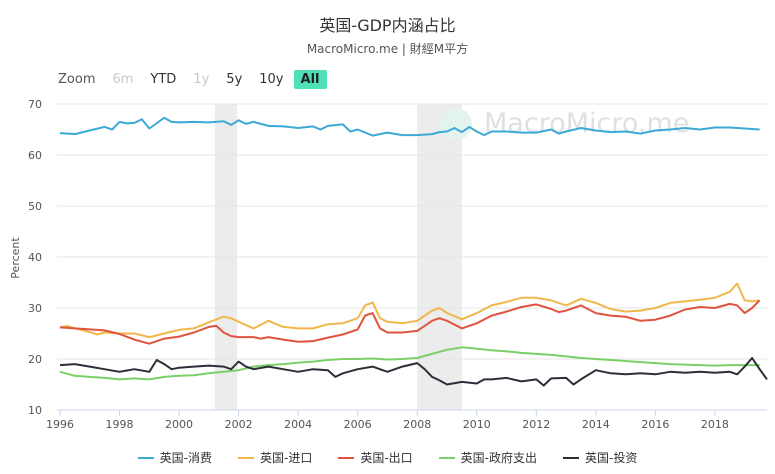 This screenshot has width=775, height=474. What do you see at coordinates (35, 308) in the screenshot?
I see `y-tick-label: 30` at bounding box center [35, 308].